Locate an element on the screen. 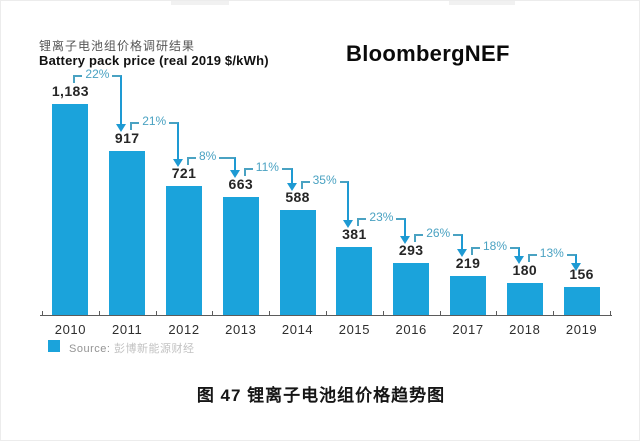 The height and width of the screenshot is (441, 640). bar-2019 is located at coordinates (581, 301).